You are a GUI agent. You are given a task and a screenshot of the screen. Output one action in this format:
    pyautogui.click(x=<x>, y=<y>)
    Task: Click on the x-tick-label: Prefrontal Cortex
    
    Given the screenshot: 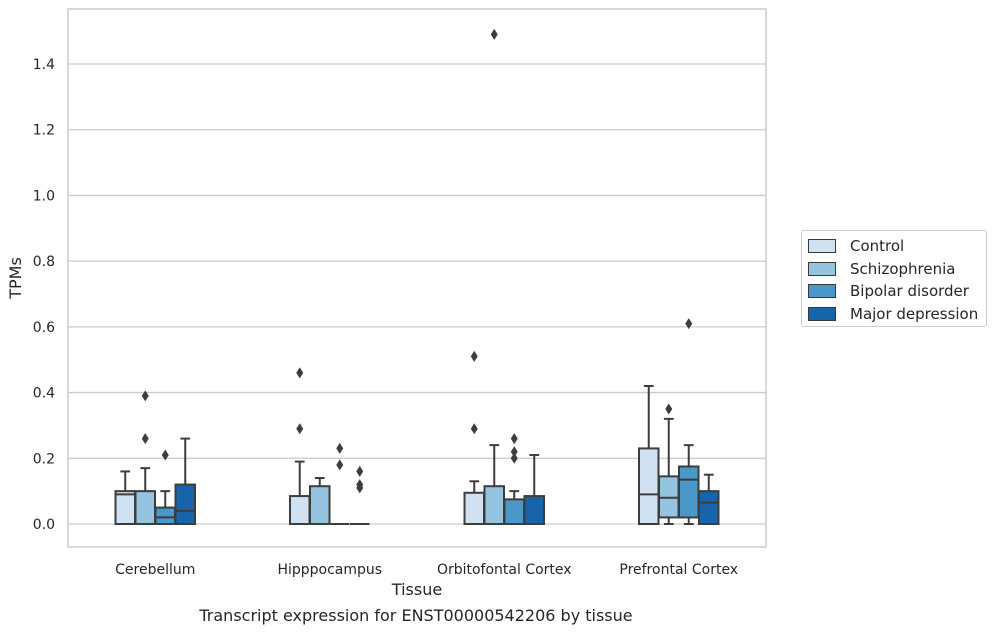 What is the action you would take?
    pyautogui.click(x=678, y=570)
    